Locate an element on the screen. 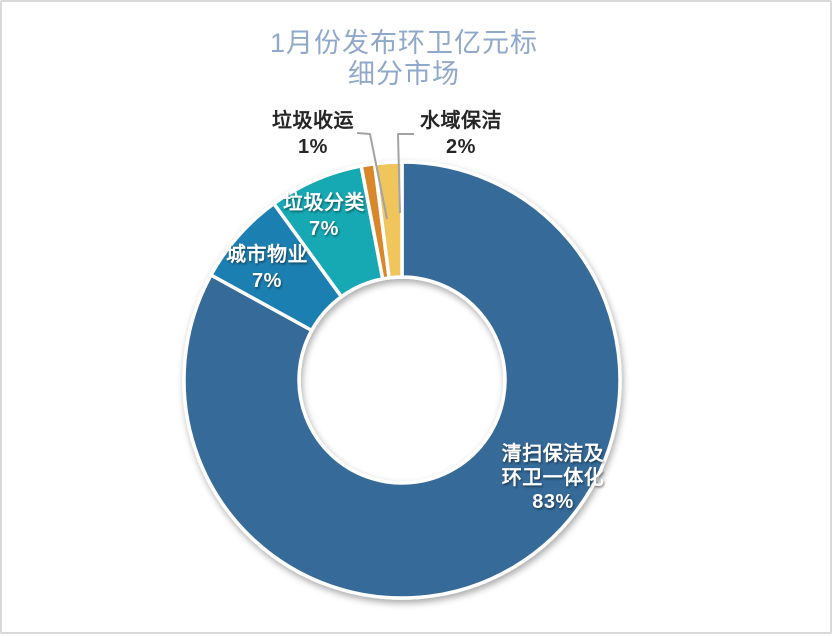  slice-label-2-line-2: 7% is located at coordinates (267, 281).